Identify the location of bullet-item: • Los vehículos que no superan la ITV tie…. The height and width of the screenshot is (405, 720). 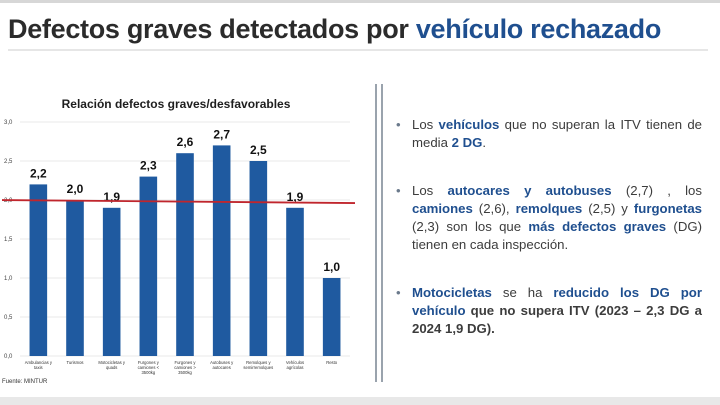
(549, 134).